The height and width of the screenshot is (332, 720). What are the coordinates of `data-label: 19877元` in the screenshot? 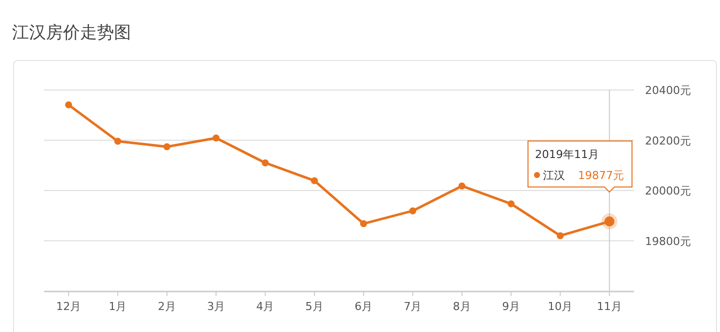 It's located at (601, 175).